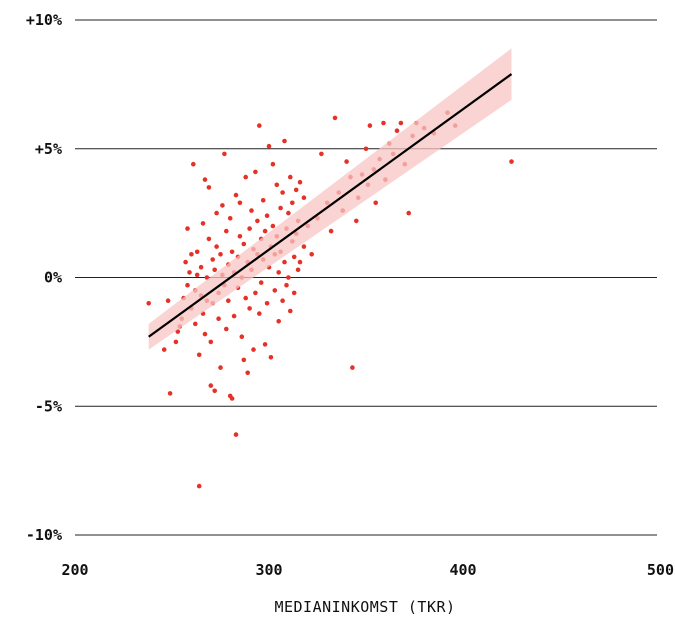 The image size is (675, 624). What do you see at coordinates (44, 535) in the screenshot?
I see `y-tick-label: -10%` at bounding box center [44, 535].